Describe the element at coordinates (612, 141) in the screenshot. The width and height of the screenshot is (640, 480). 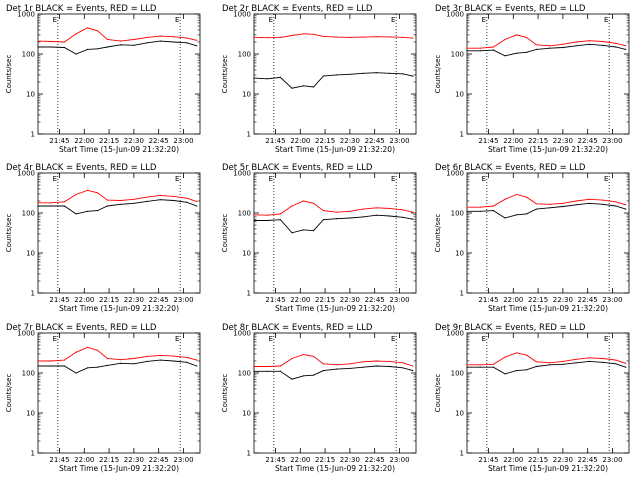
I see `x-tick-label: 23:00` at that location.